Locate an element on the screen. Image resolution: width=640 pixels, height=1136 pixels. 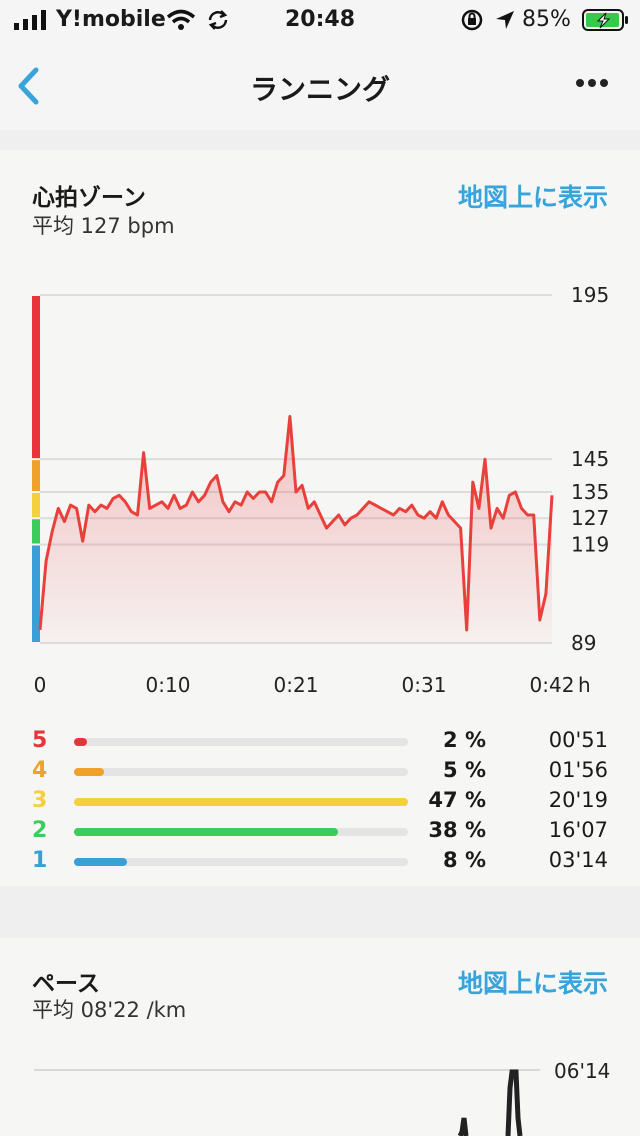
pace-average: 平均 08'22 /km is located at coordinates (109, 1010).